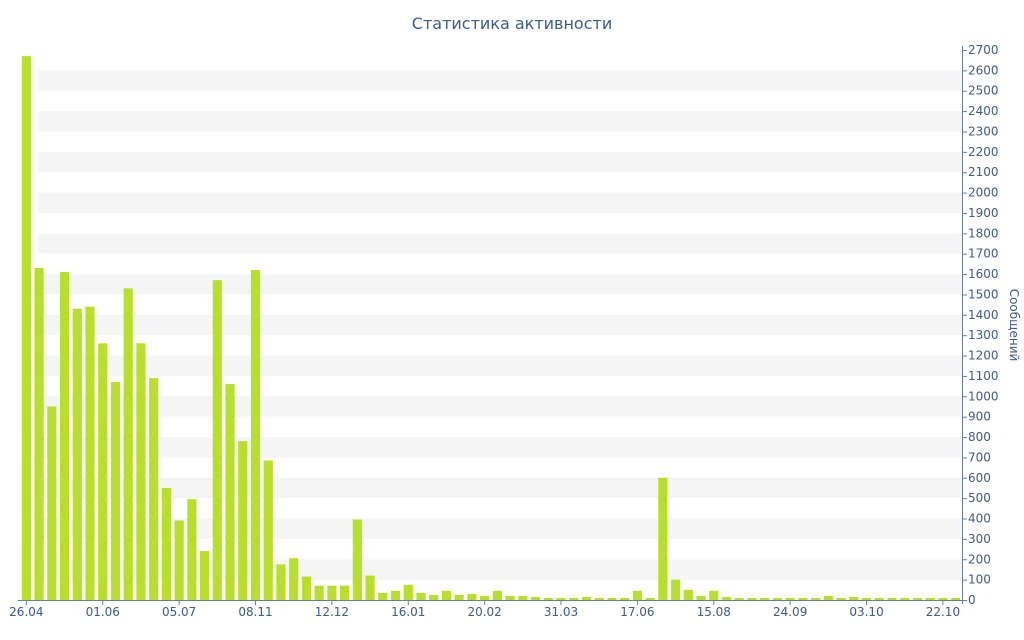 Image resolution: width=1024 pixels, height=640 pixels. I want to click on y-tick-label: 100, so click(979, 580).